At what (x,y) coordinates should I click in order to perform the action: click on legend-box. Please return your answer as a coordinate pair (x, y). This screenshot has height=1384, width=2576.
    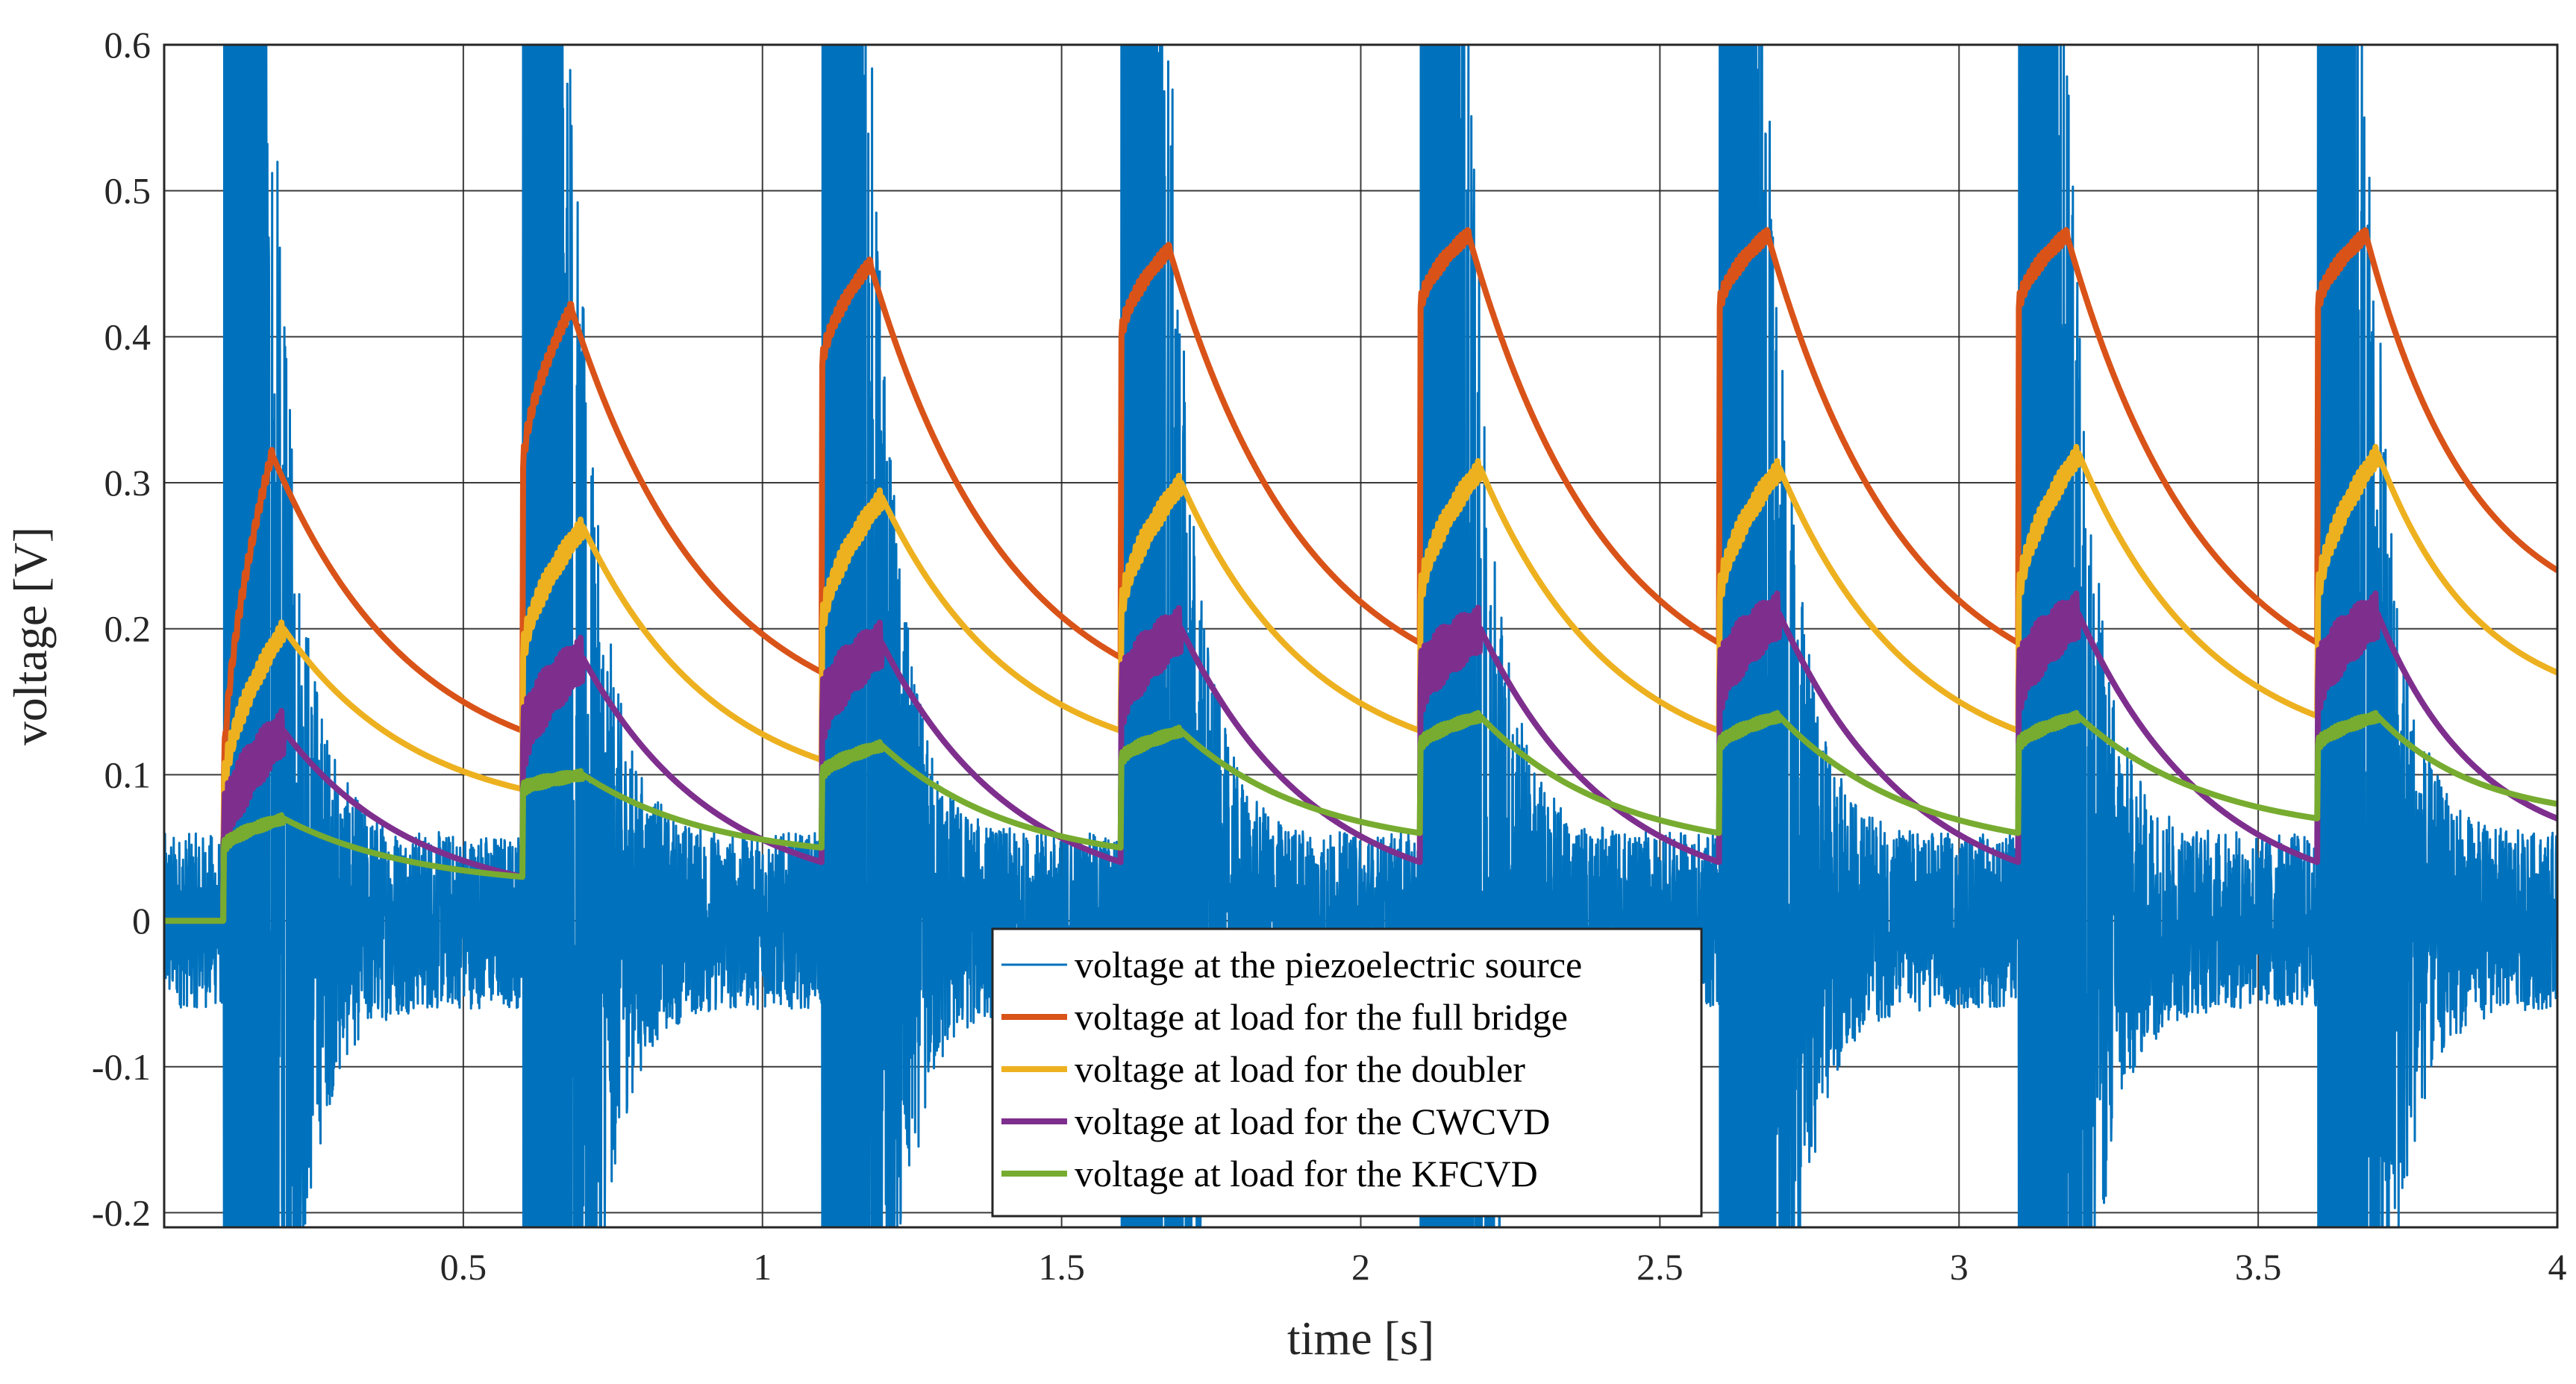
    Looking at the image, I should click on (1347, 1072).